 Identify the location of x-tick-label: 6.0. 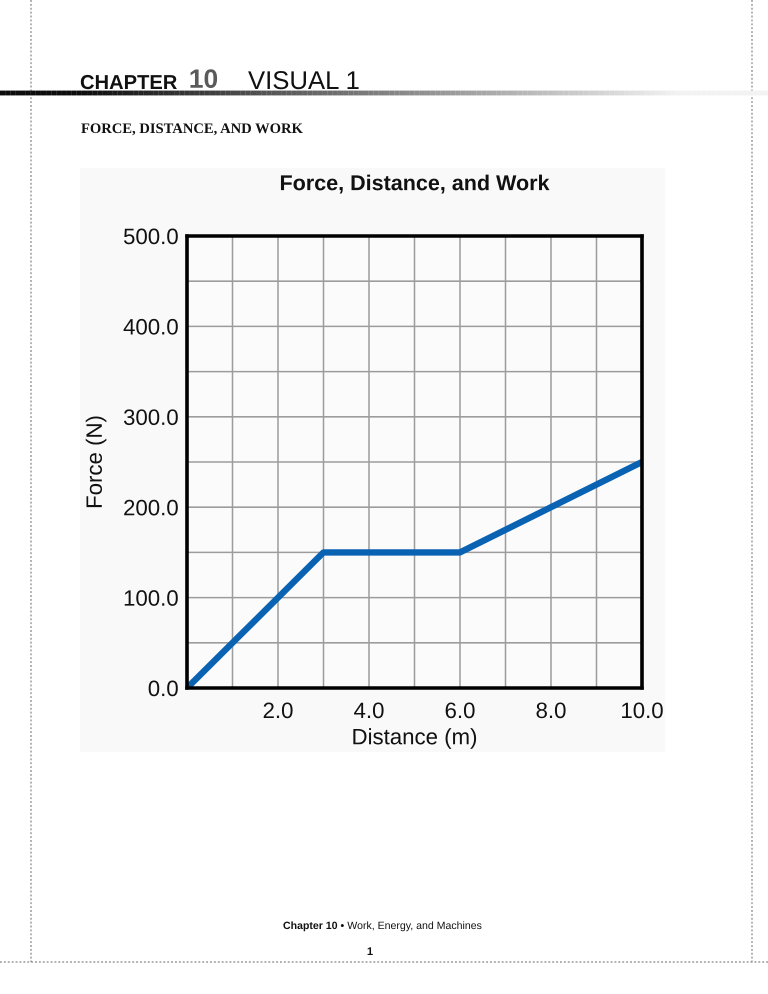
(460, 710).